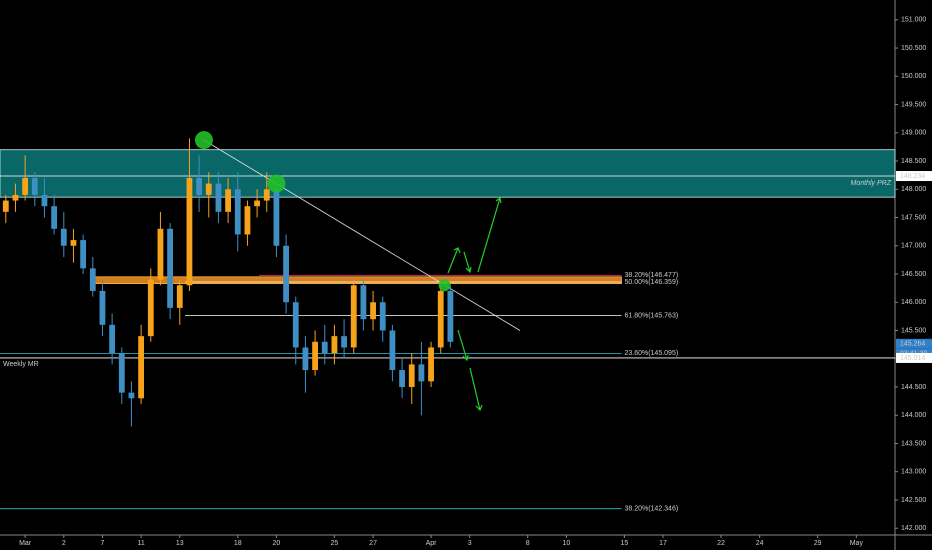  What do you see at coordinates (913, 274) in the screenshot?
I see `y-tick-label: 146.500` at bounding box center [913, 274].